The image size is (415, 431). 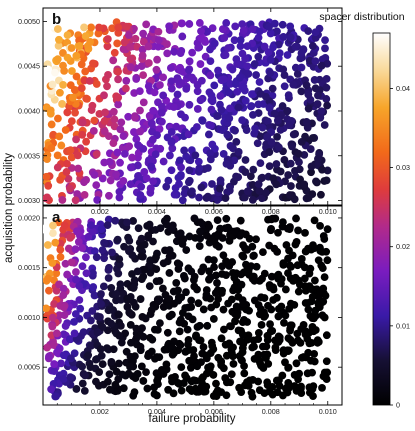 What do you see at coordinates (9, 208) in the screenshot?
I see `y-axis-title: acquisition probability` at bounding box center [9, 208].